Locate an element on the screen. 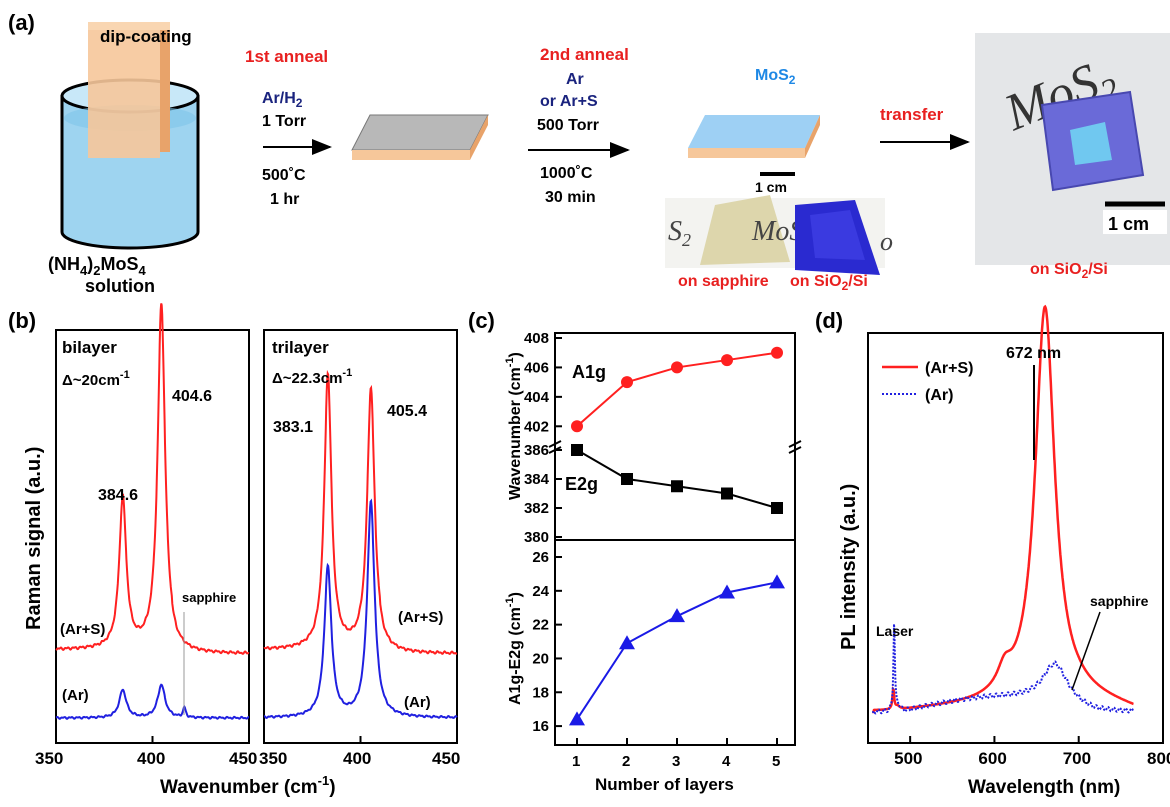 This screenshot has width=1170, height=807. photo-text-mos: MoS is located at coordinates (777, 231).